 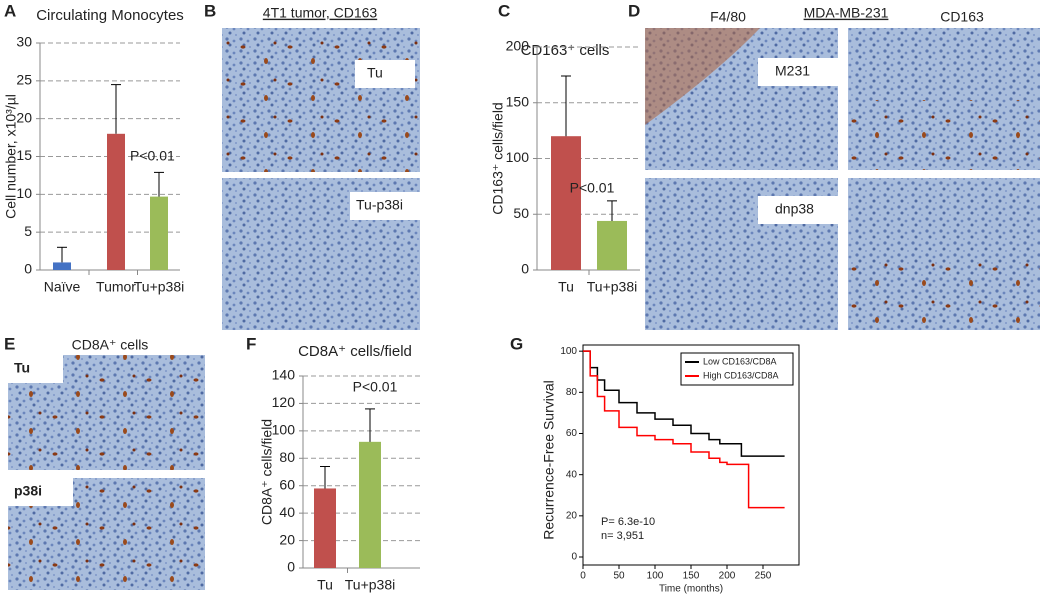 What do you see at coordinates (763, 576) in the screenshot?
I see `x-tick-label: 250` at bounding box center [763, 576].